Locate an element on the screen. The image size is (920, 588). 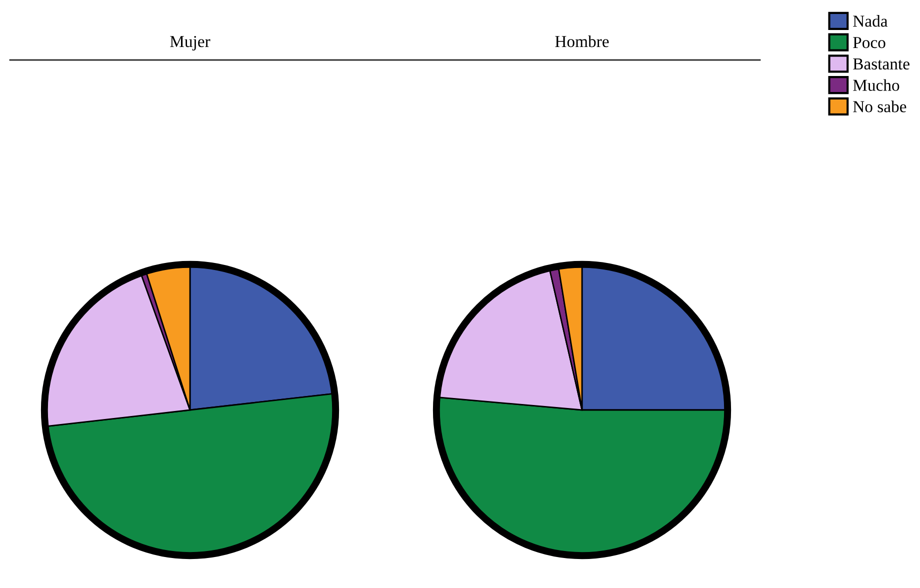
legend-label: Poco is located at coordinates (869, 42).